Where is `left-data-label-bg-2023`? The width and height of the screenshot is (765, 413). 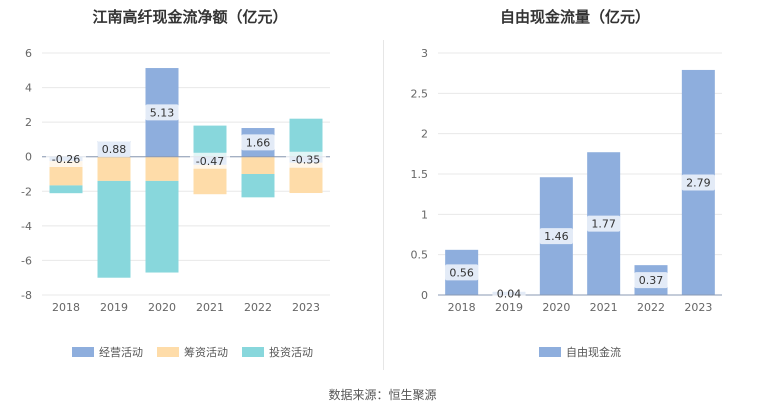 left-data-label-bg-2023 is located at coordinates (306, 159).